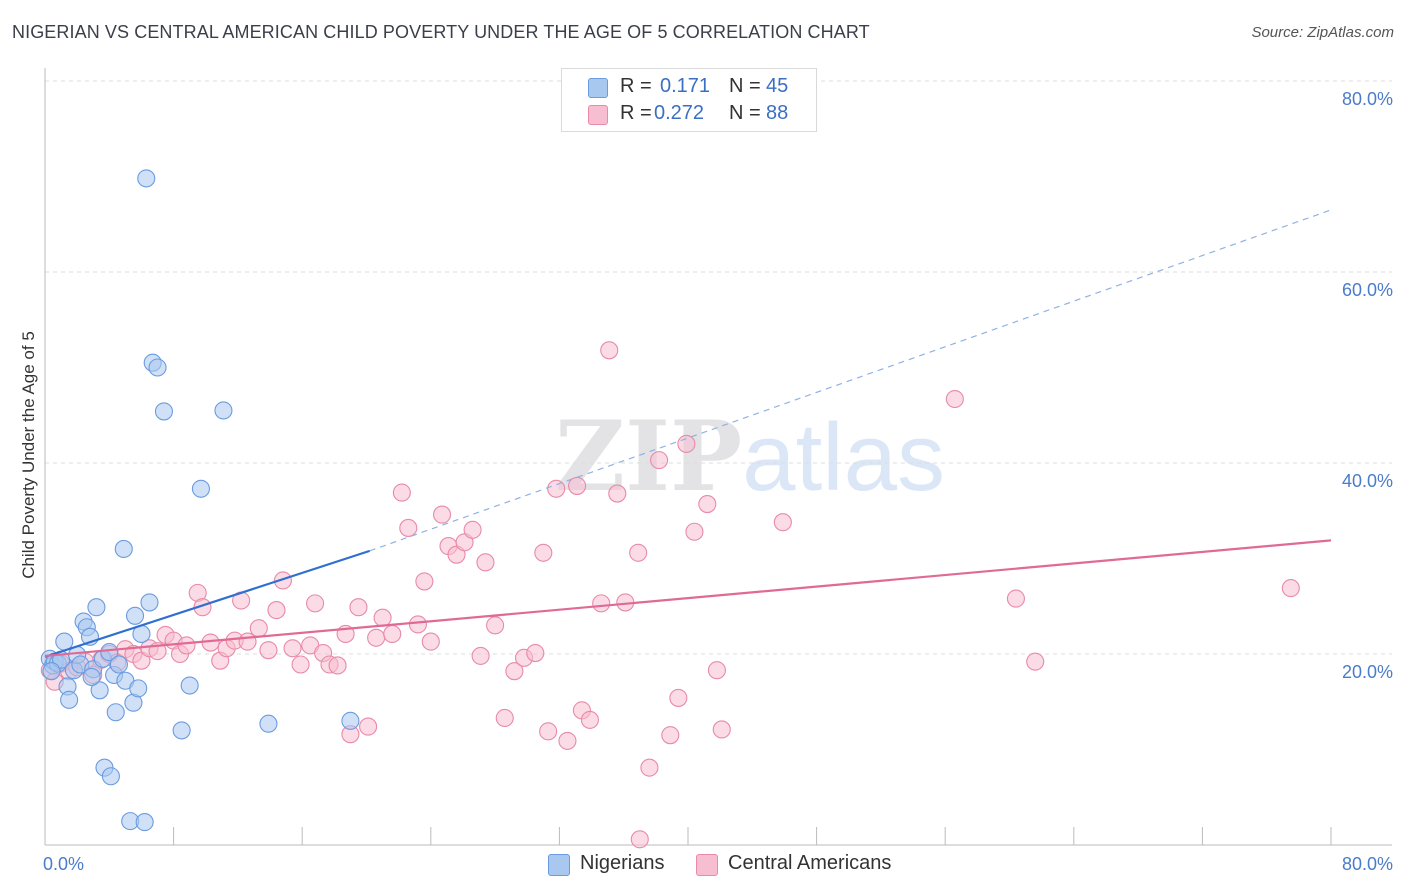  I want to click on legend-n-label: N =, so click(745, 113).